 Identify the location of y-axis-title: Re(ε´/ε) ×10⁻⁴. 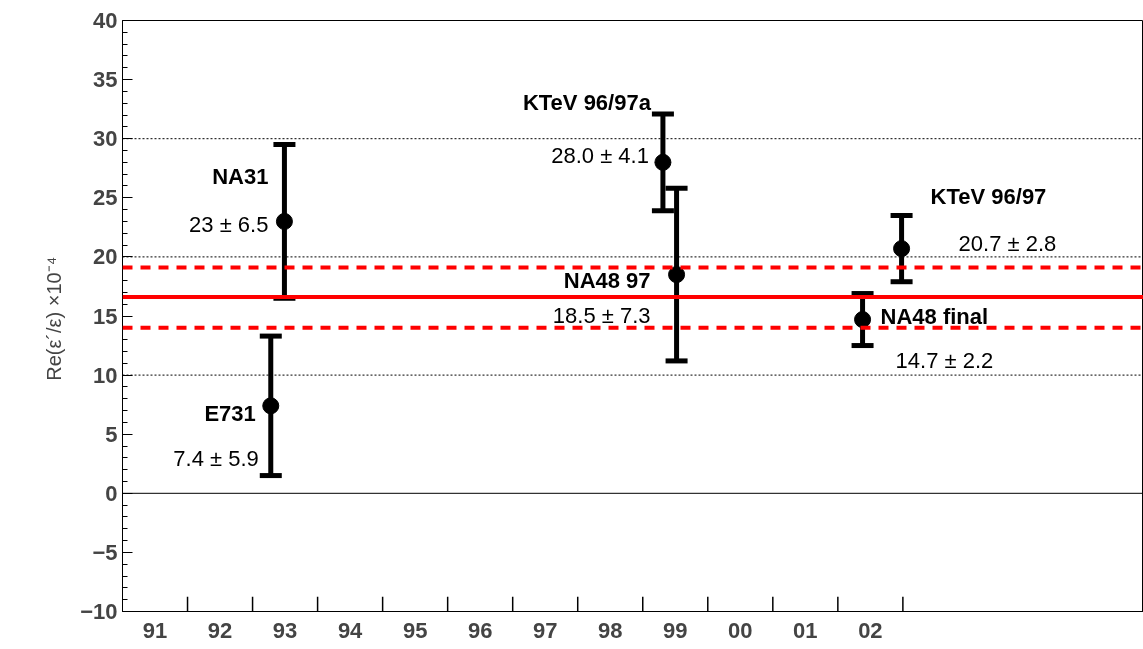
(54, 318).